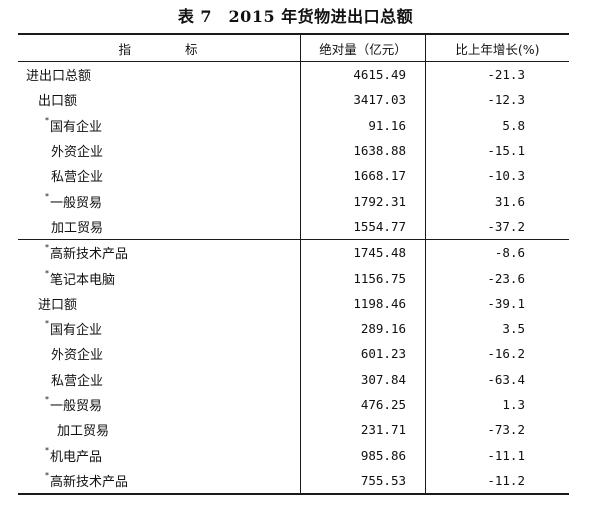  I want to click on row-value: 601.23, so click(363, 354).